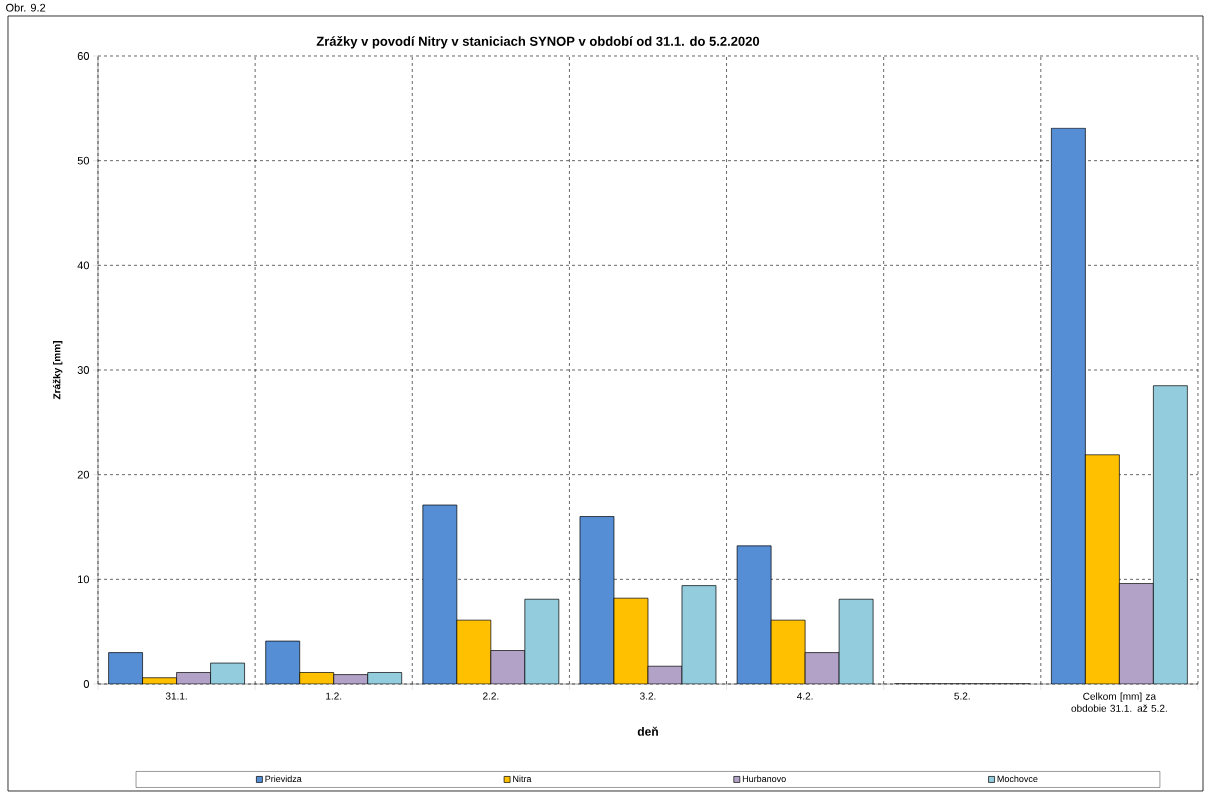 This screenshot has height=793, width=1205. I want to click on y-tick-label: 40, so click(83, 265).